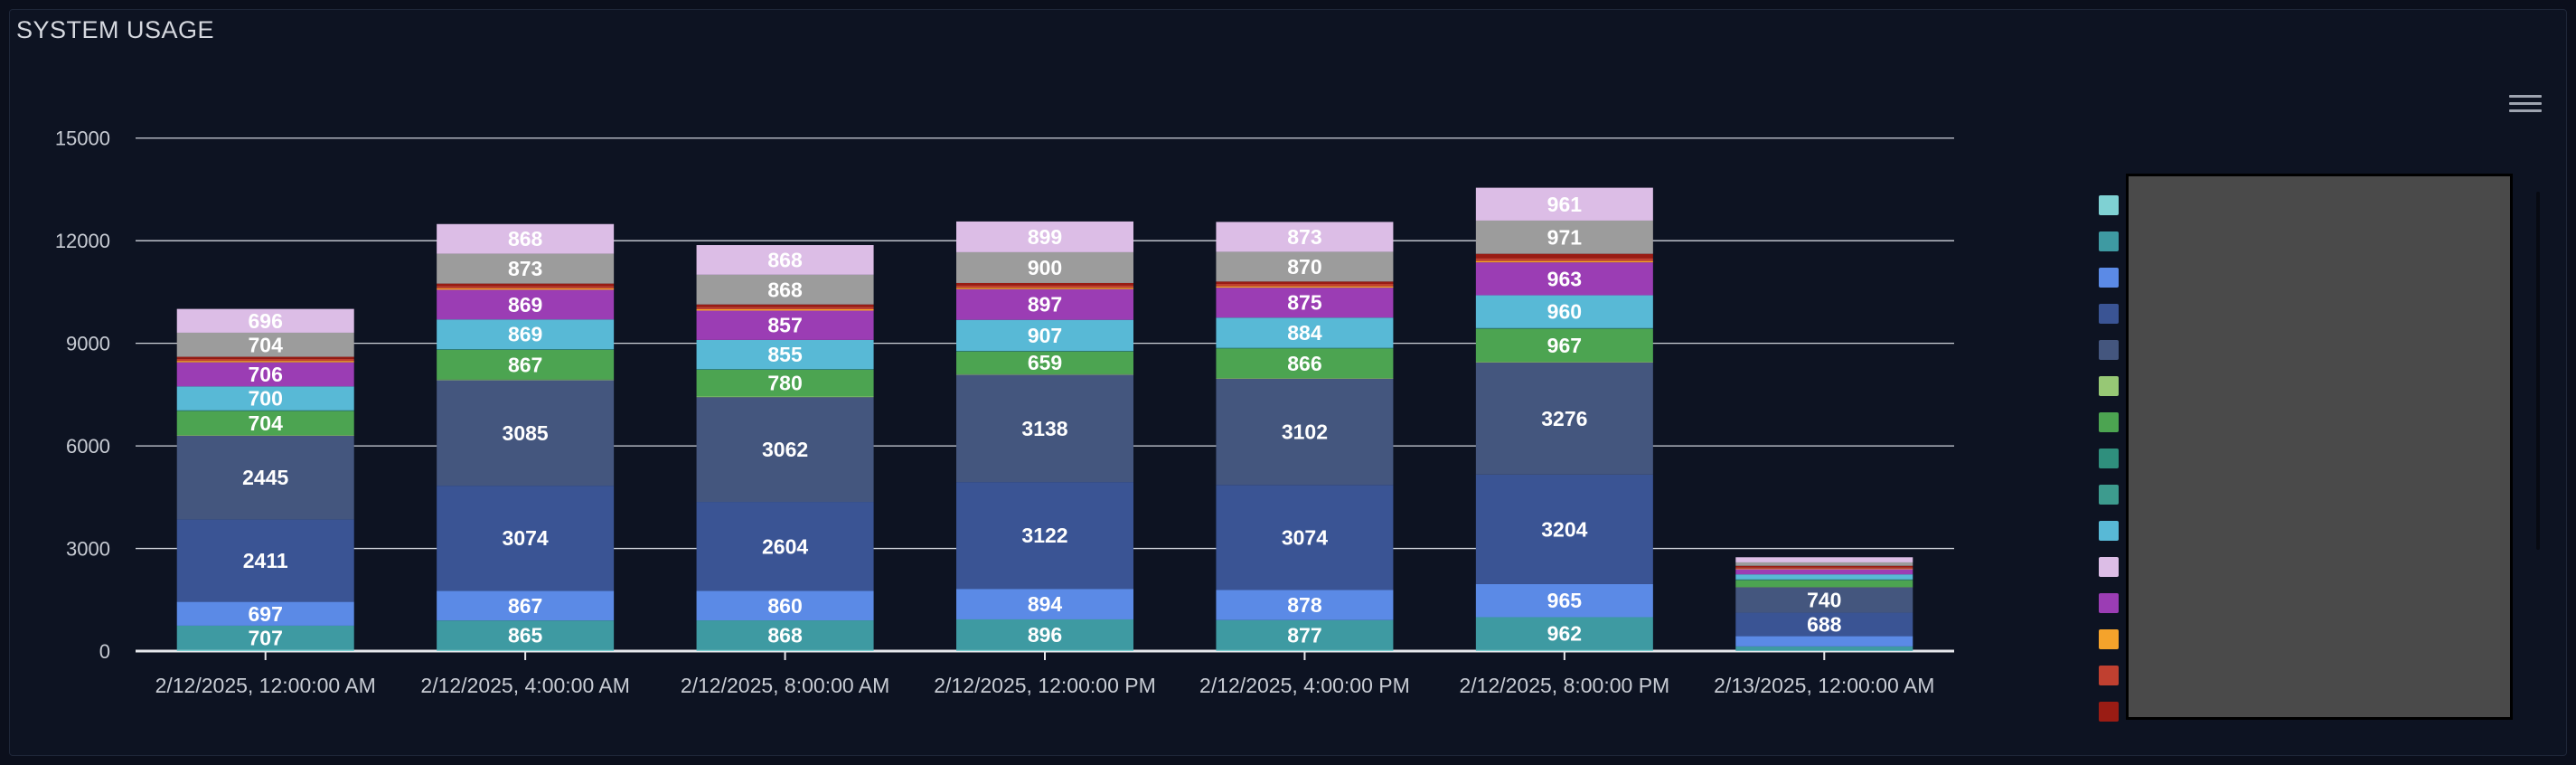 This screenshot has height=765, width=2576. Describe the element at coordinates (524, 685) in the screenshot. I see `x-tick-label: 2/12/2025, 4:00:00 AM` at that location.